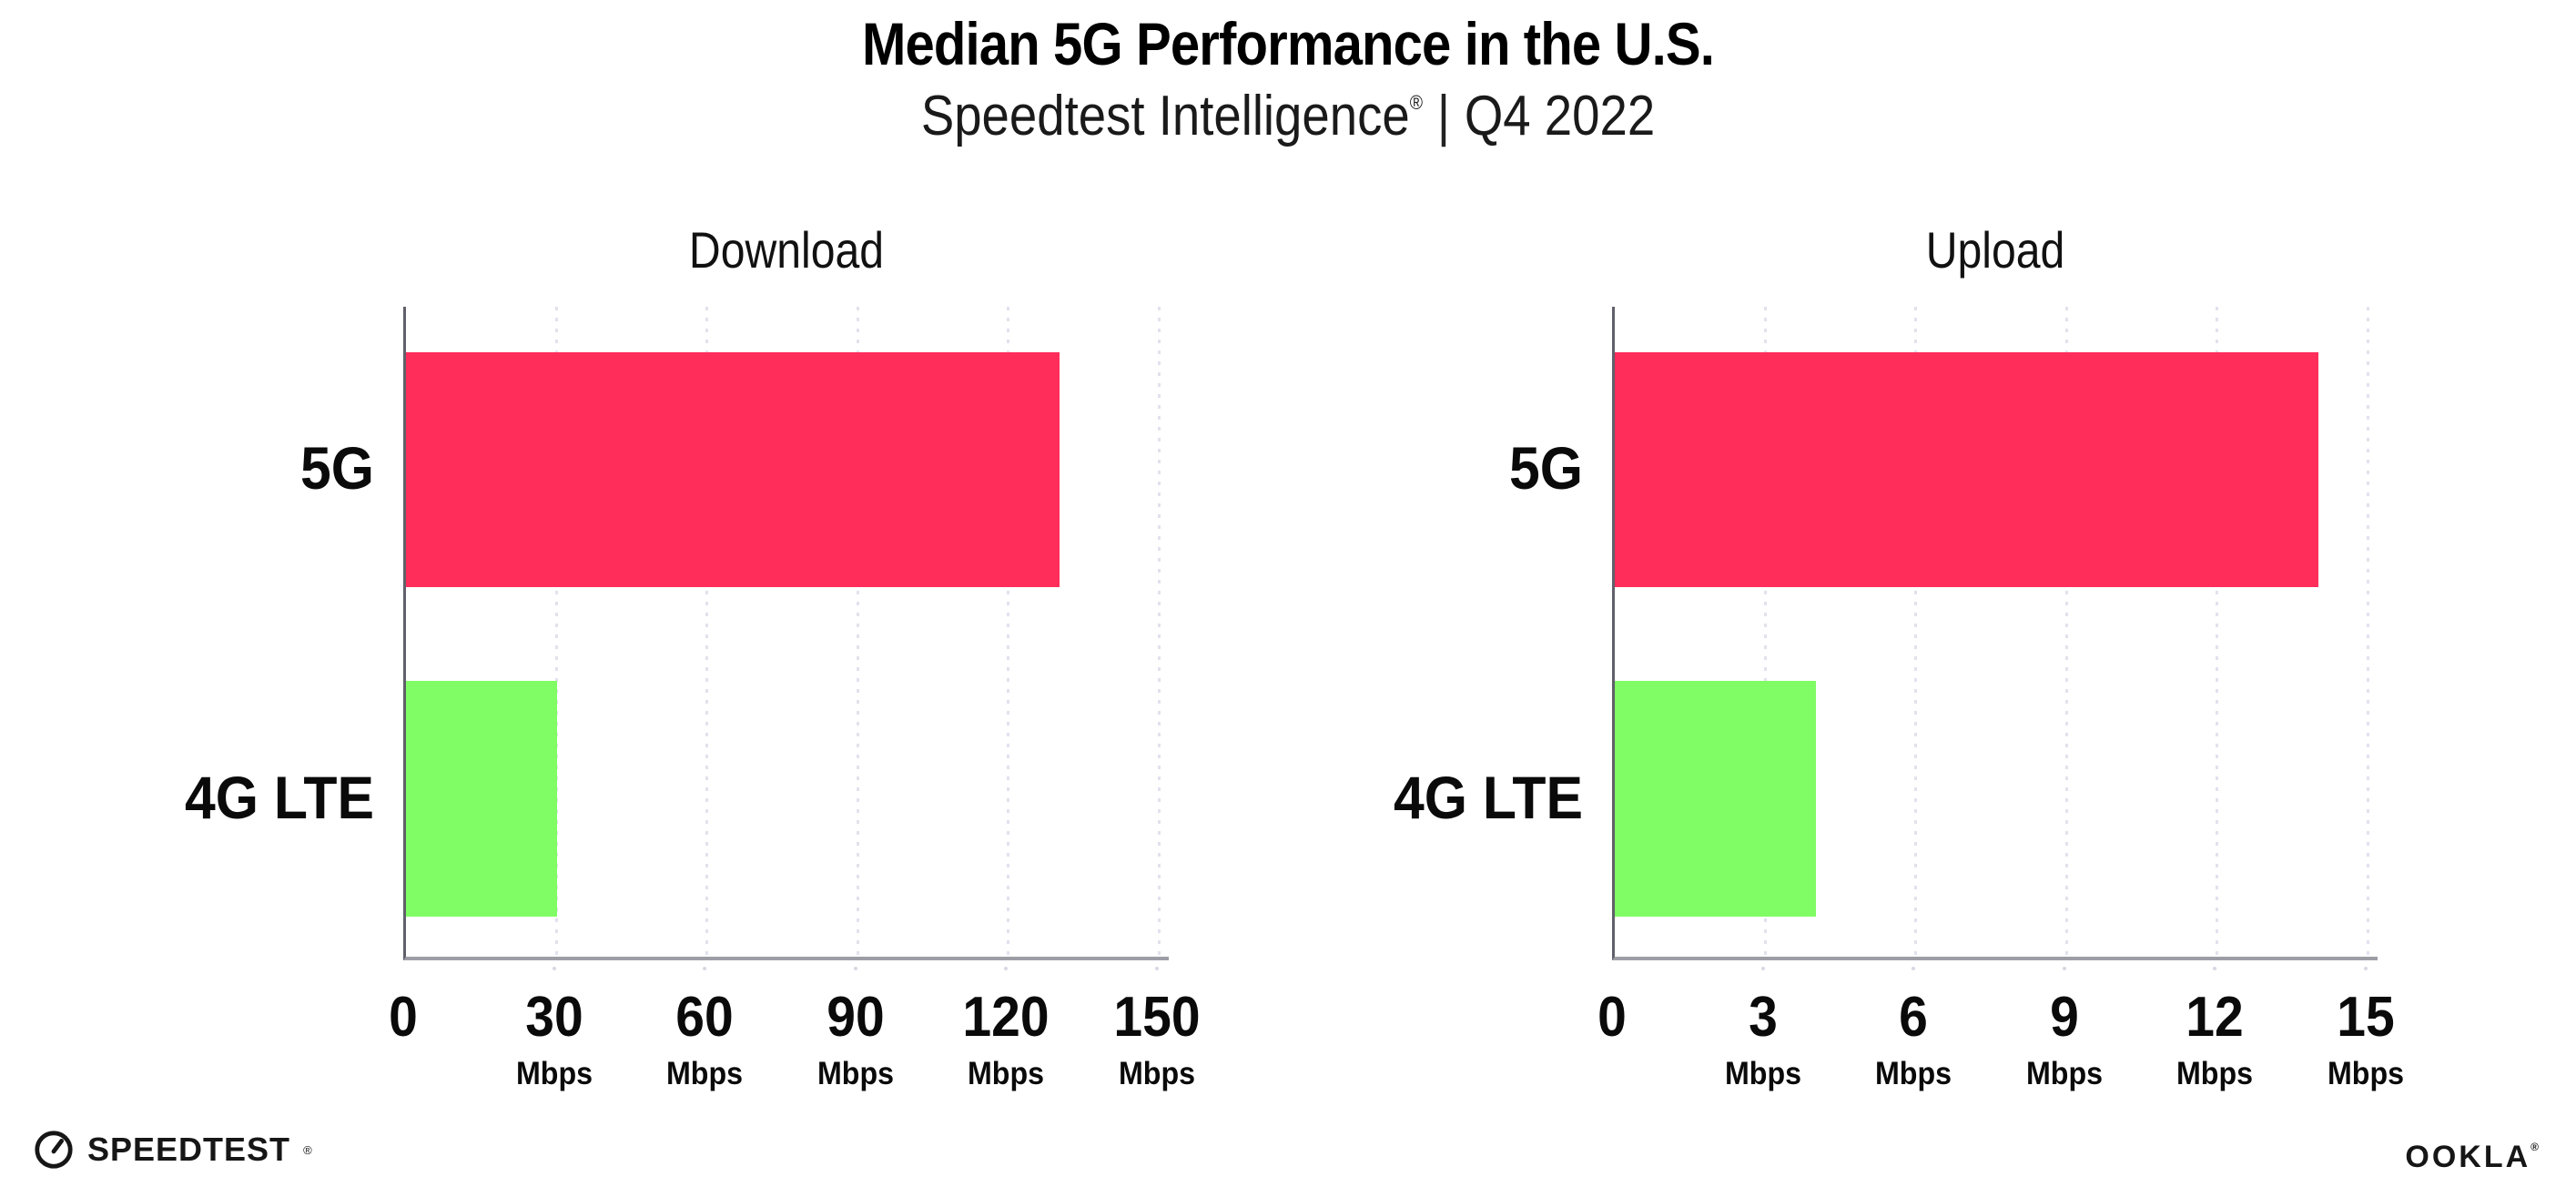 This screenshot has height=1197, width=2576. Describe the element at coordinates (2215, 1018) in the screenshot. I see `tick-label-upload-12: 12` at that location.